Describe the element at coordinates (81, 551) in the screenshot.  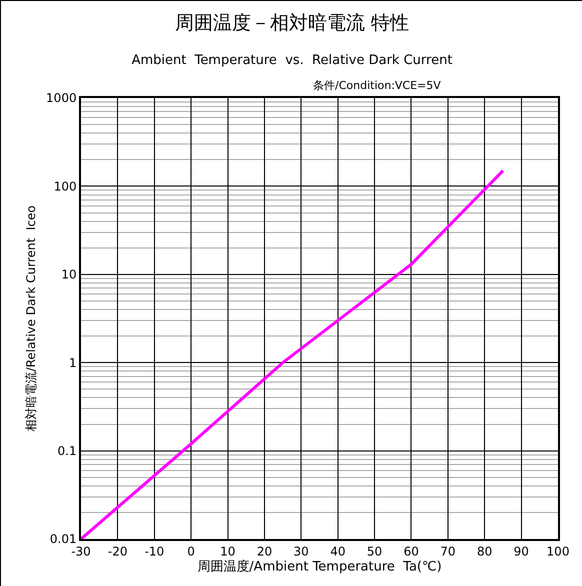
I see `x-tick-label: -30` at that location.